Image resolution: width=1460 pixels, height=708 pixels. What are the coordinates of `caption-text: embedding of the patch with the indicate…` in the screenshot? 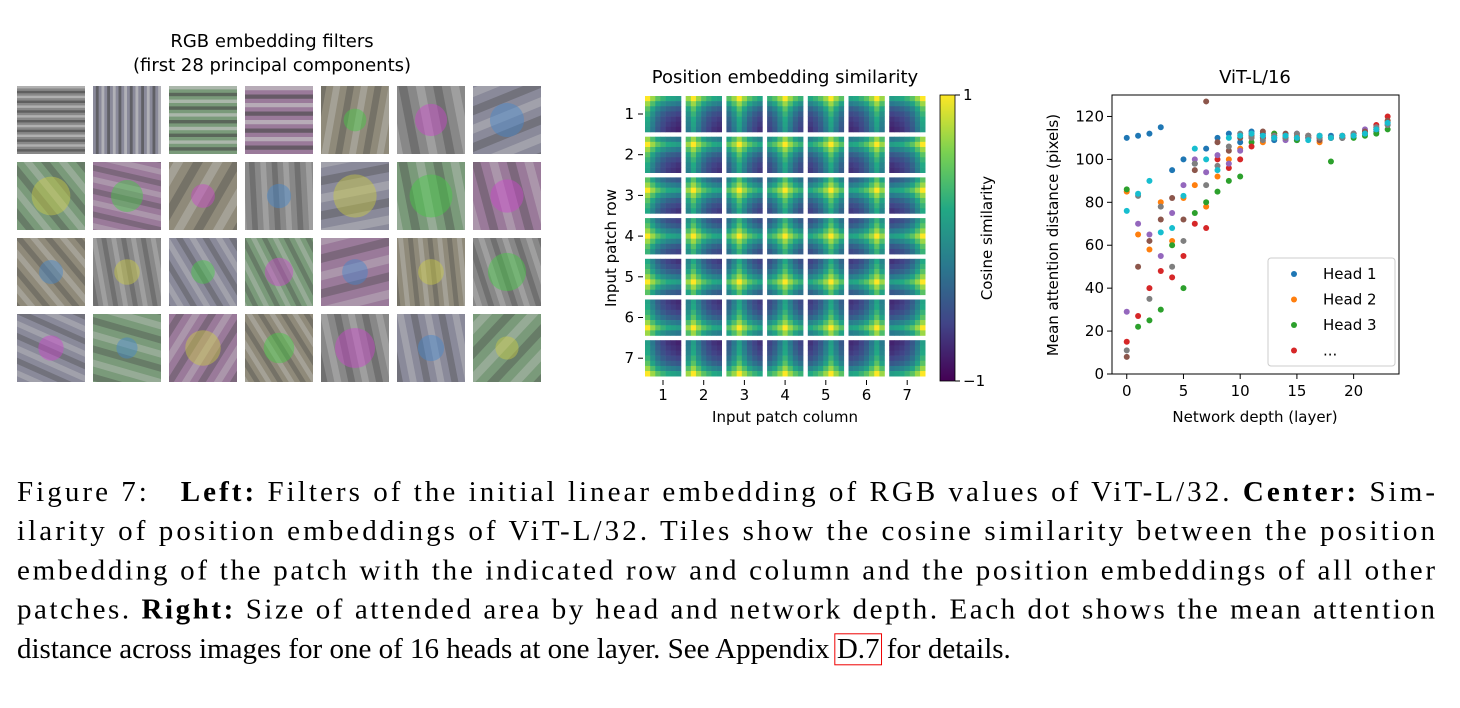 It's located at (726, 570).